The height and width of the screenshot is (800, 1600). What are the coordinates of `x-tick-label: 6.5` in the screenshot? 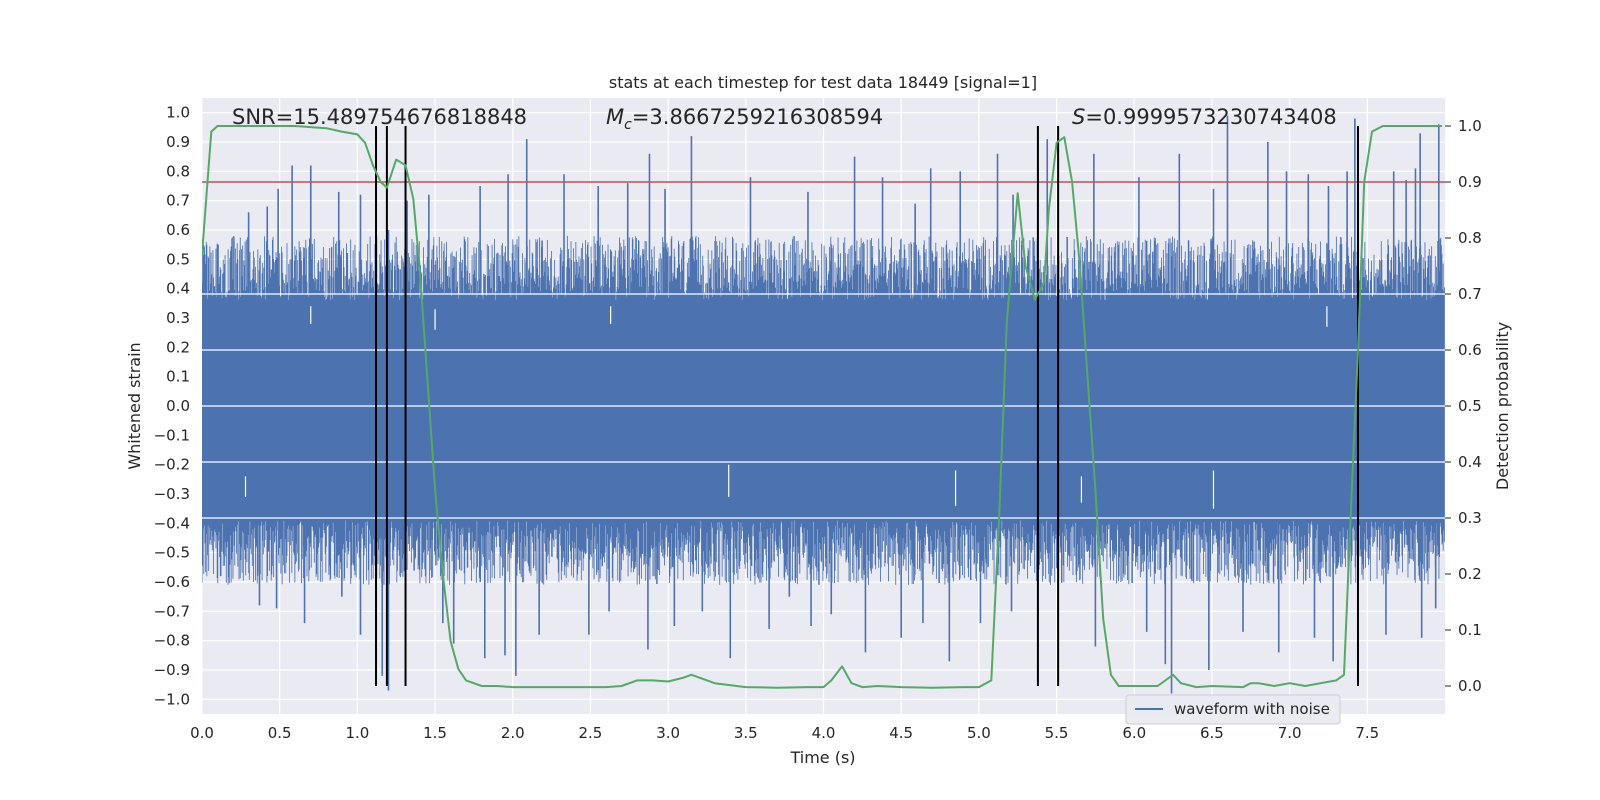 It's located at (1212, 733).